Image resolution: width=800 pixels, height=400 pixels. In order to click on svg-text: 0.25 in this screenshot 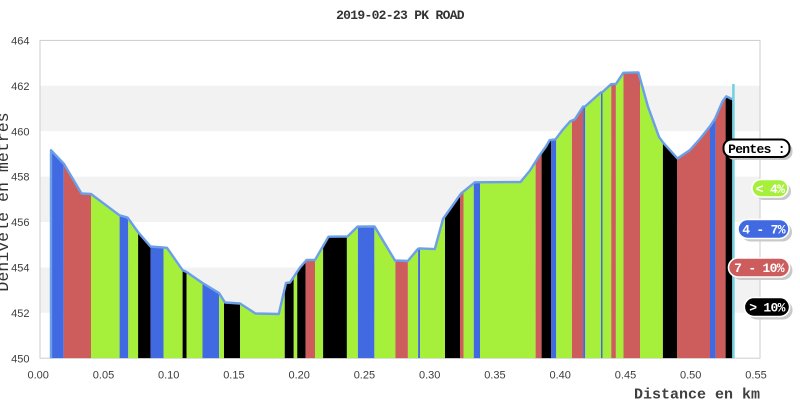, I will do `click(364, 375)`.